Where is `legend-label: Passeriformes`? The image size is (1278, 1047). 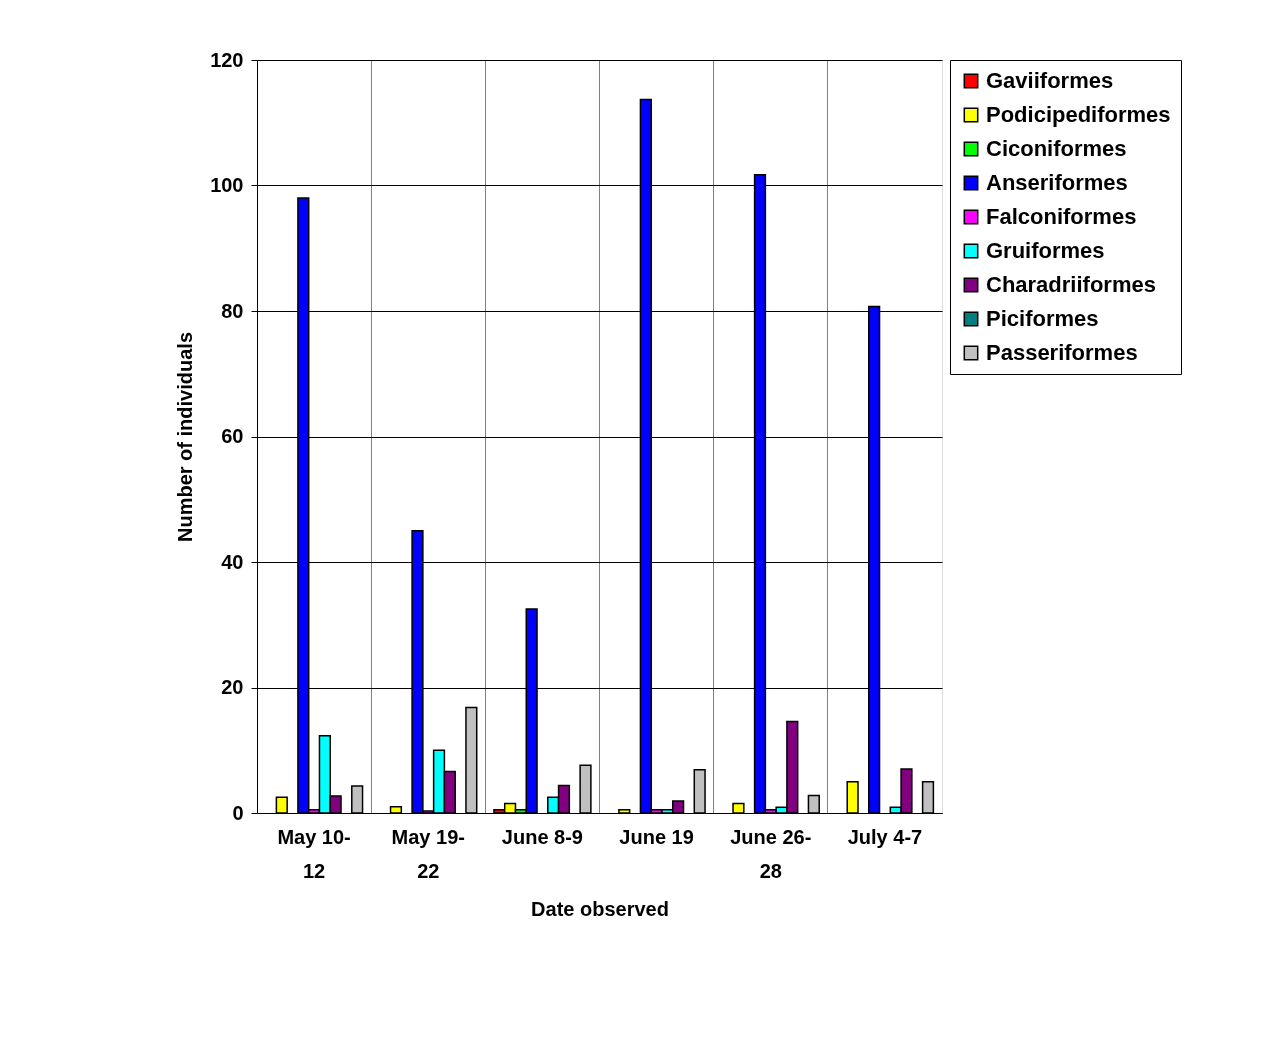 legend-label: Passeriformes is located at coordinates (1062, 352).